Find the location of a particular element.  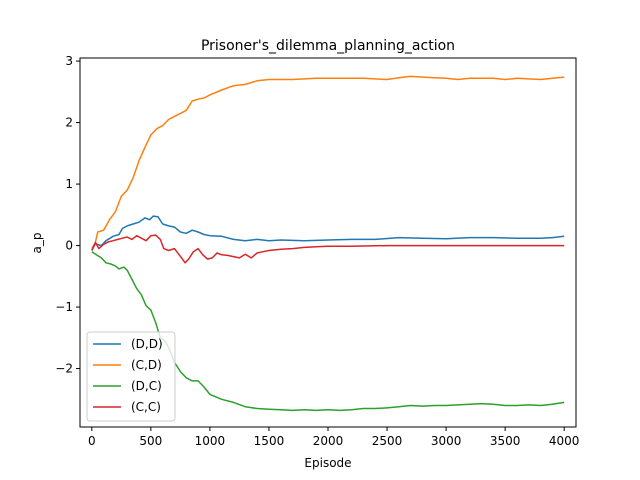

legend-label-1: (C,D) is located at coordinates (146, 365).